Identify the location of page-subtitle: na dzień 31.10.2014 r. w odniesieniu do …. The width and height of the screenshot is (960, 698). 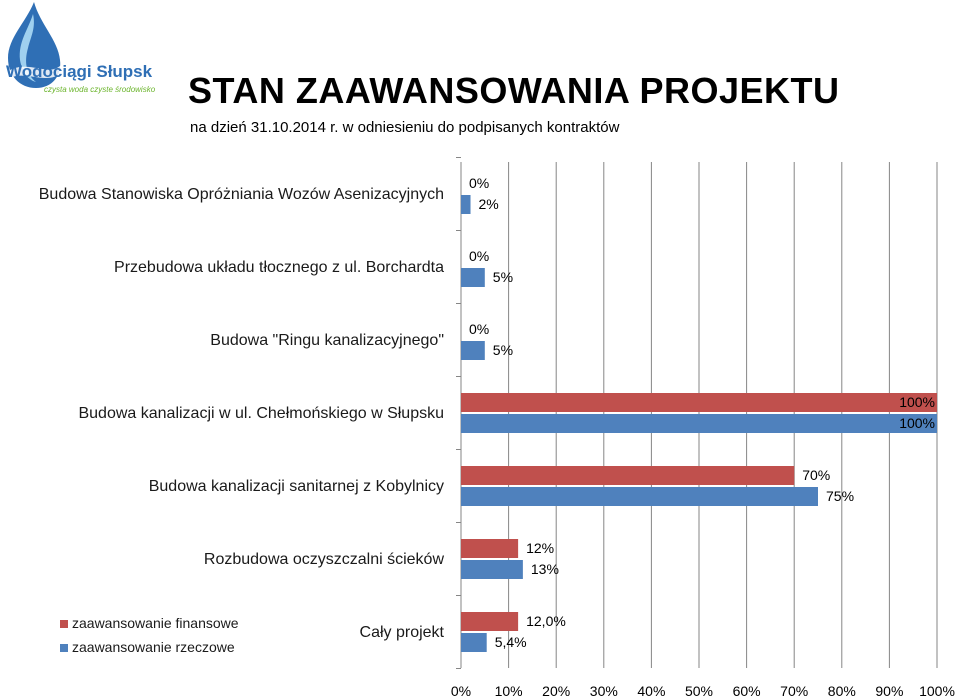
(405, 127).